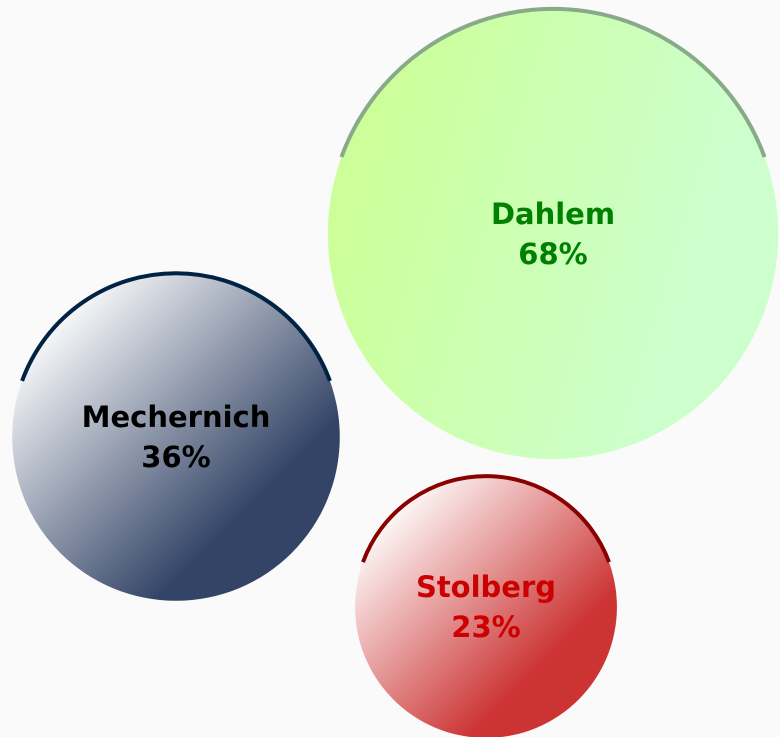  I want to click on bubble, so click(486, 606).